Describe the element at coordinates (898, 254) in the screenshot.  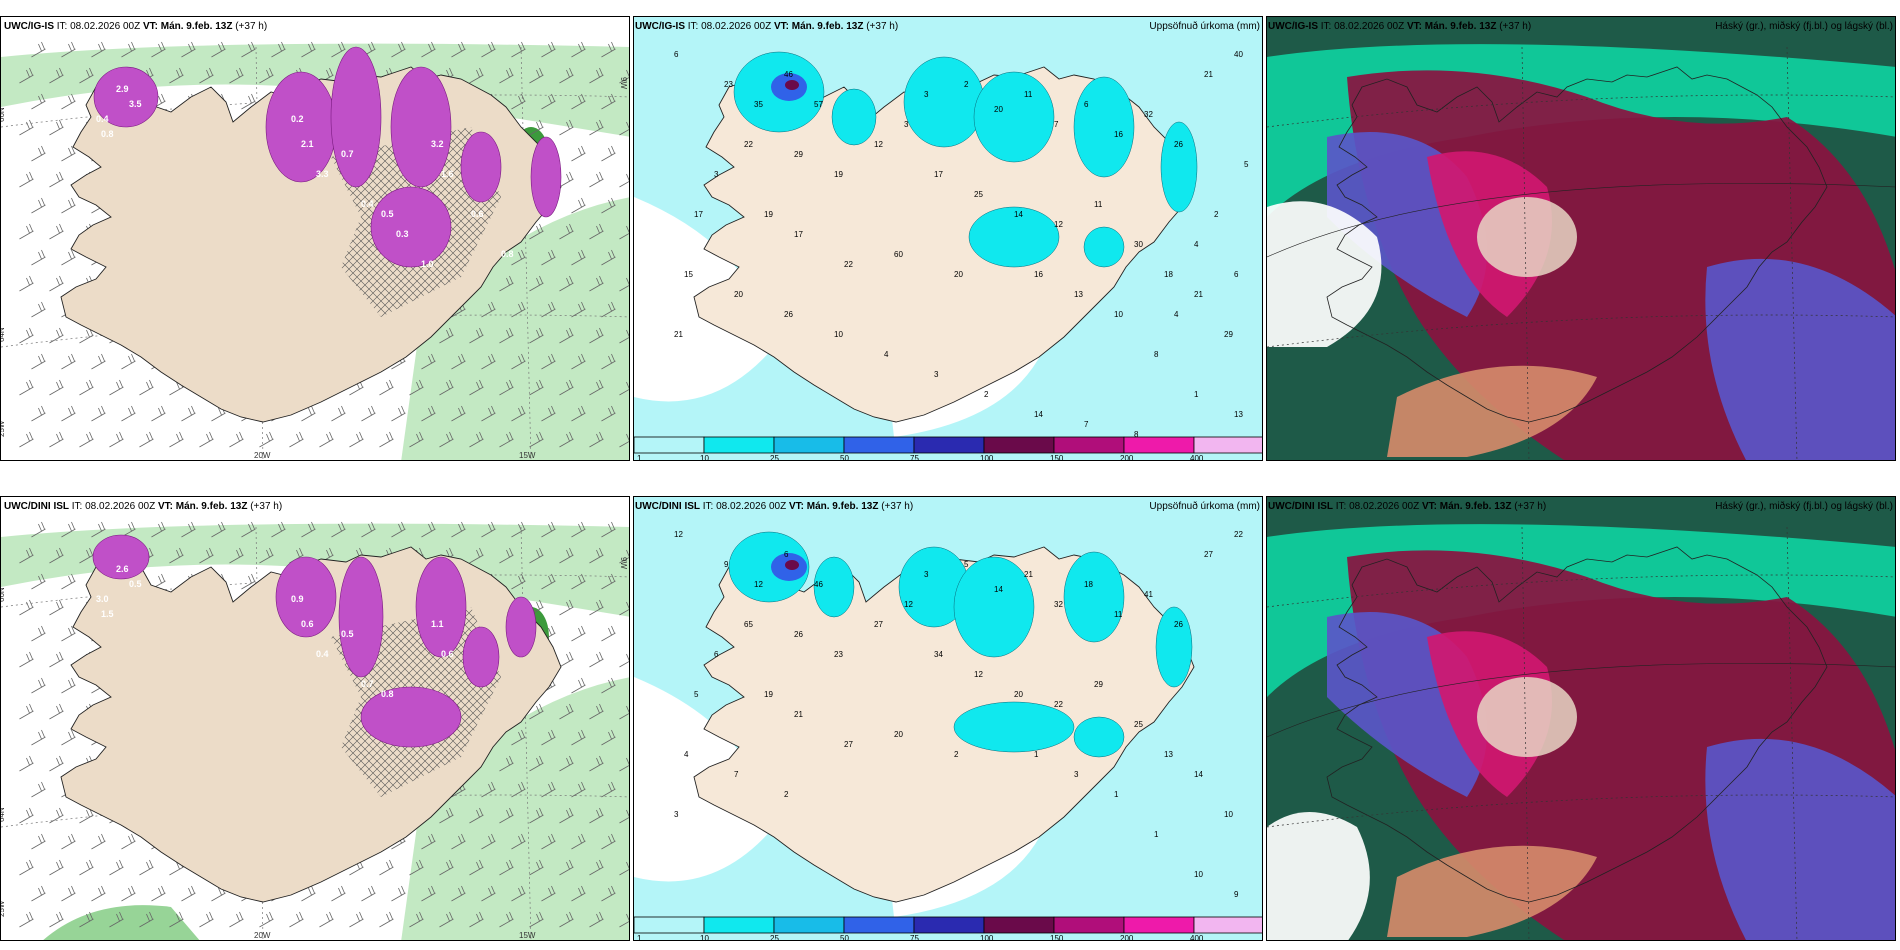
I see `precip-value: 60` at that location.